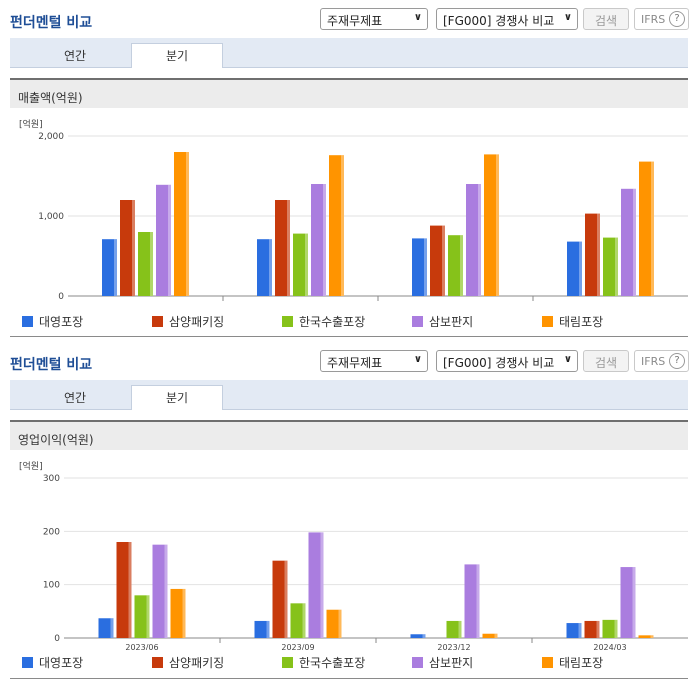  I want to click on x-tick-label: 2023/12, so click(453, 646).